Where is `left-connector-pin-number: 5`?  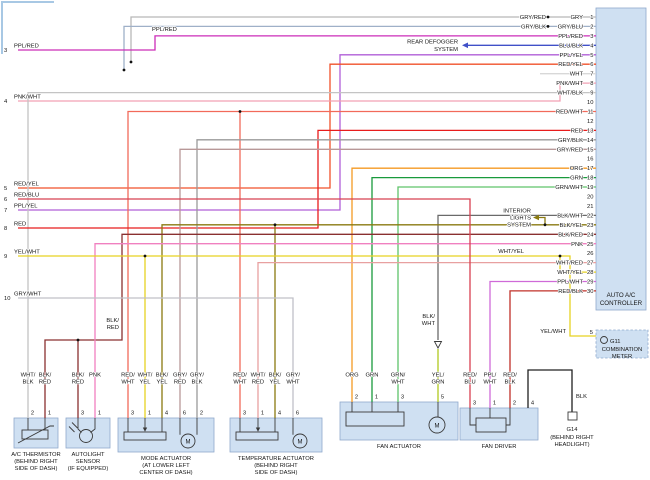
left-connector-pin-number: 5 is located at coordinates (5, 189).